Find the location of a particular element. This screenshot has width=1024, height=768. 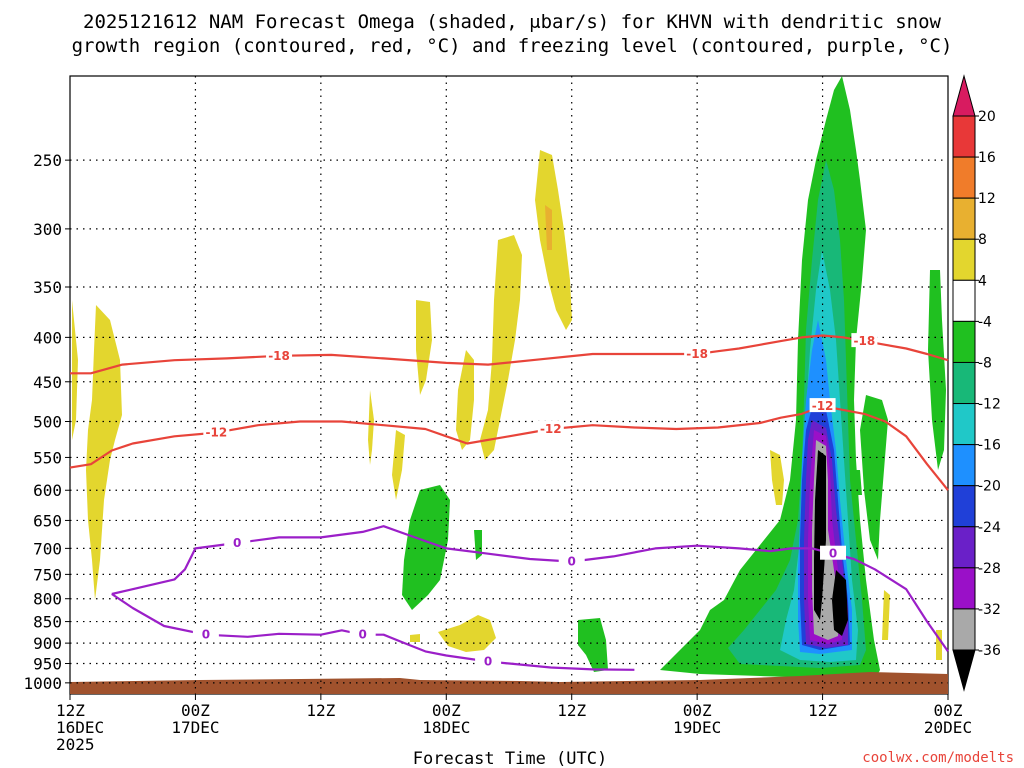

y-tick-label: 450 is located at coordinates (47, 382).